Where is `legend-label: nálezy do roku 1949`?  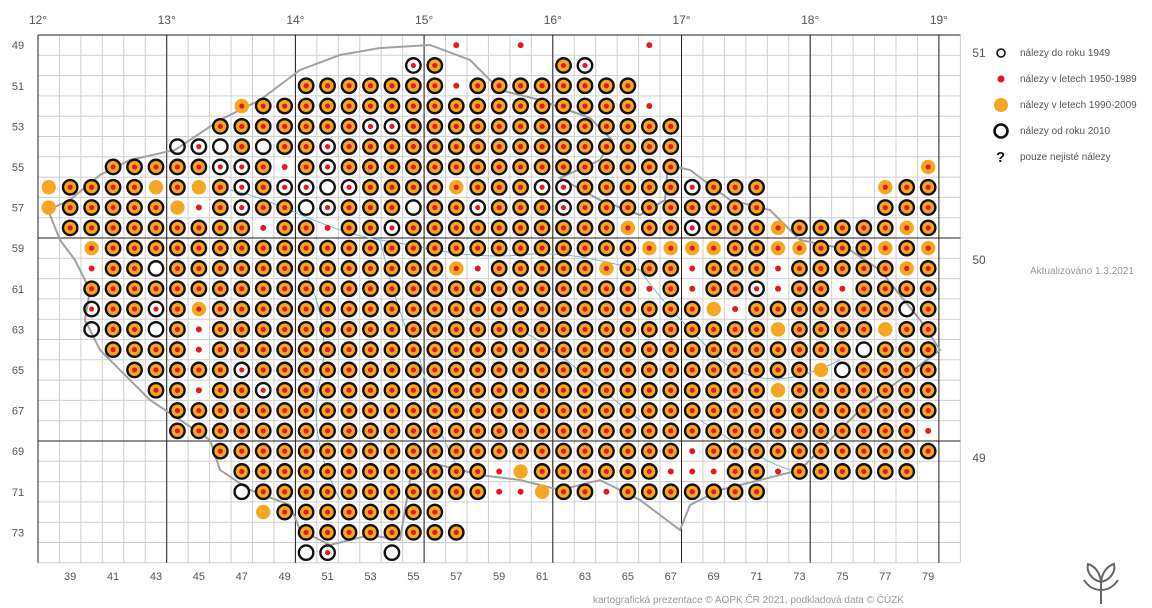
legend-label: nálezy do roku 1949 is located at coordinates (1065, 53).